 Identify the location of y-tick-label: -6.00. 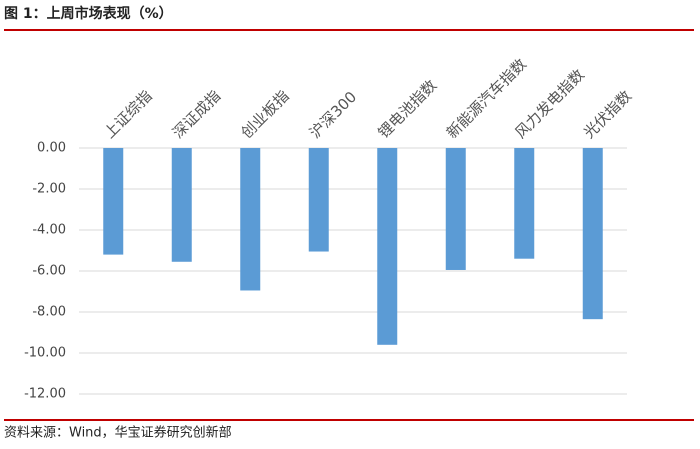
(49, 271).